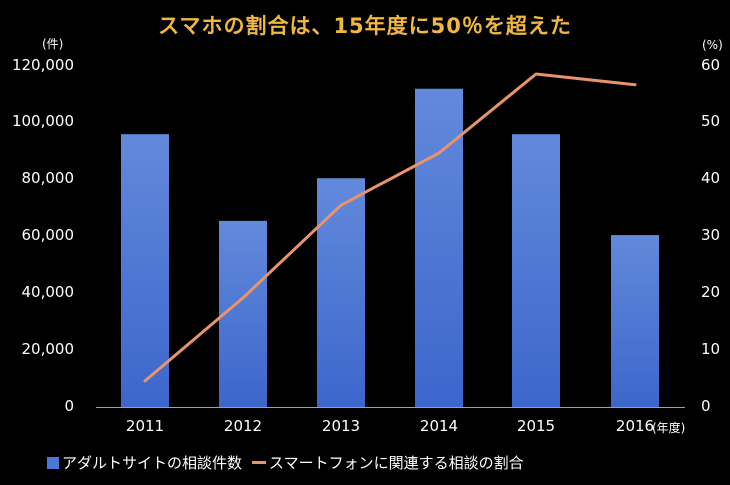 The image size is (730, 485). What do you see at coordinates (635, 321) in the screenshot?
I see `bar-2016` at bounding box center [635, 321].